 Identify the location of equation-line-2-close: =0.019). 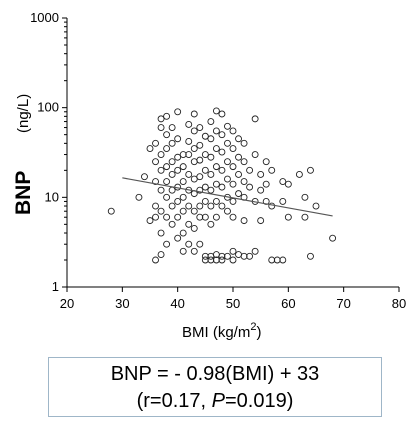
(259, 401).